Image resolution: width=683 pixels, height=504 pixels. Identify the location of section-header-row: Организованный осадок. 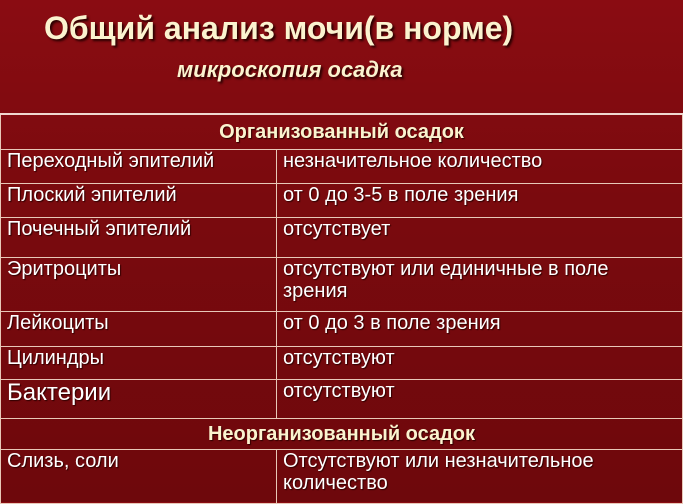
(341, 131).